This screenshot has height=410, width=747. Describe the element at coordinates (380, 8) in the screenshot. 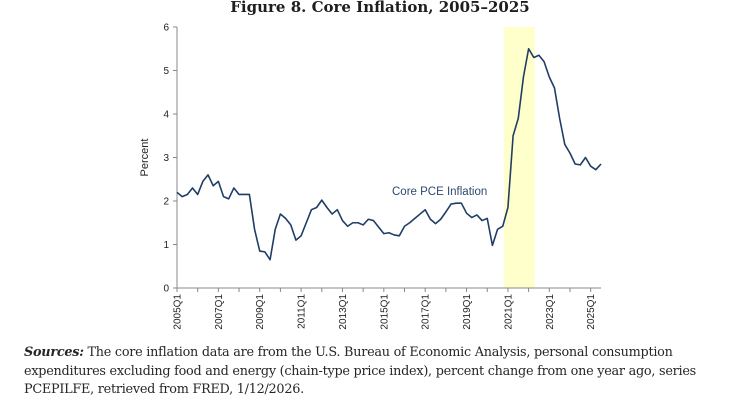

I see `chart-title: Figure 8. Core Inflation, 2005–2025` at that location.